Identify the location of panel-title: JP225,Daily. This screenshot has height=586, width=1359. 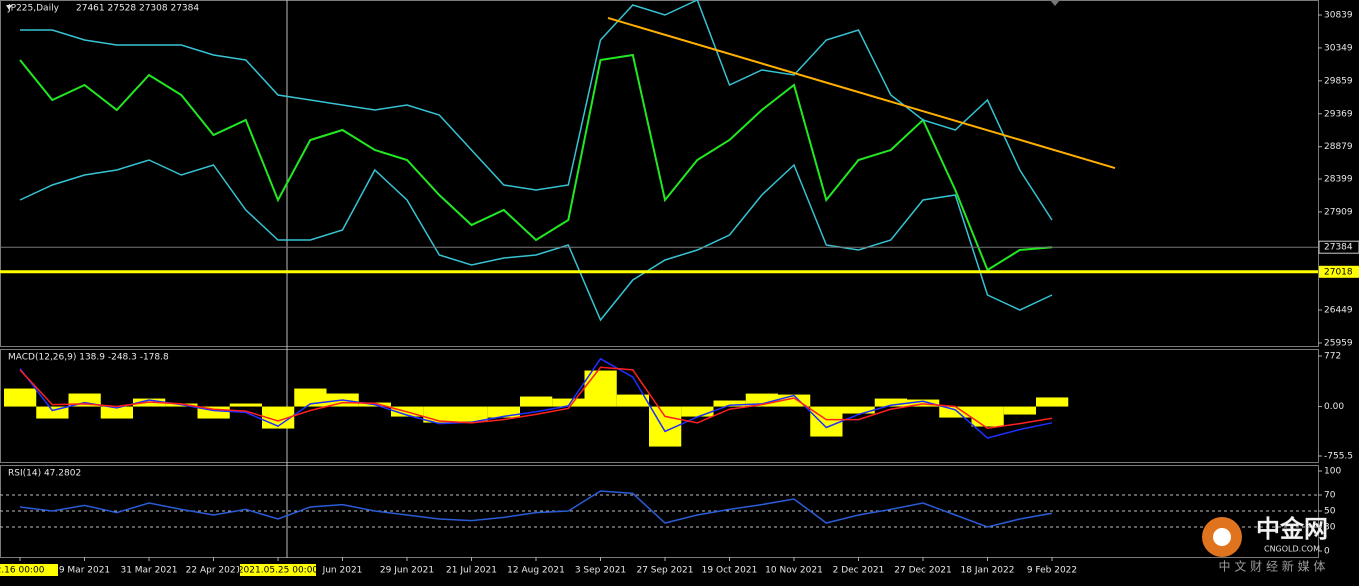
(33, 9).